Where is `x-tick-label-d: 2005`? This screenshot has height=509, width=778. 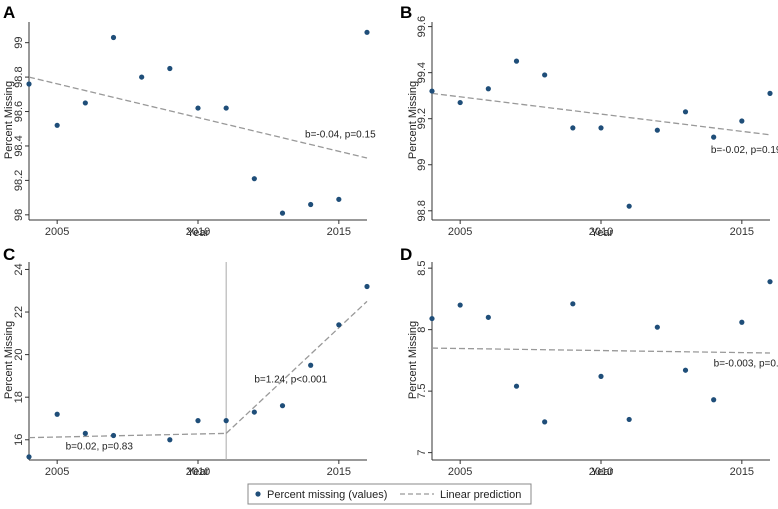
x-tick-label-d: 2005 is located at coordinates (460, 472).